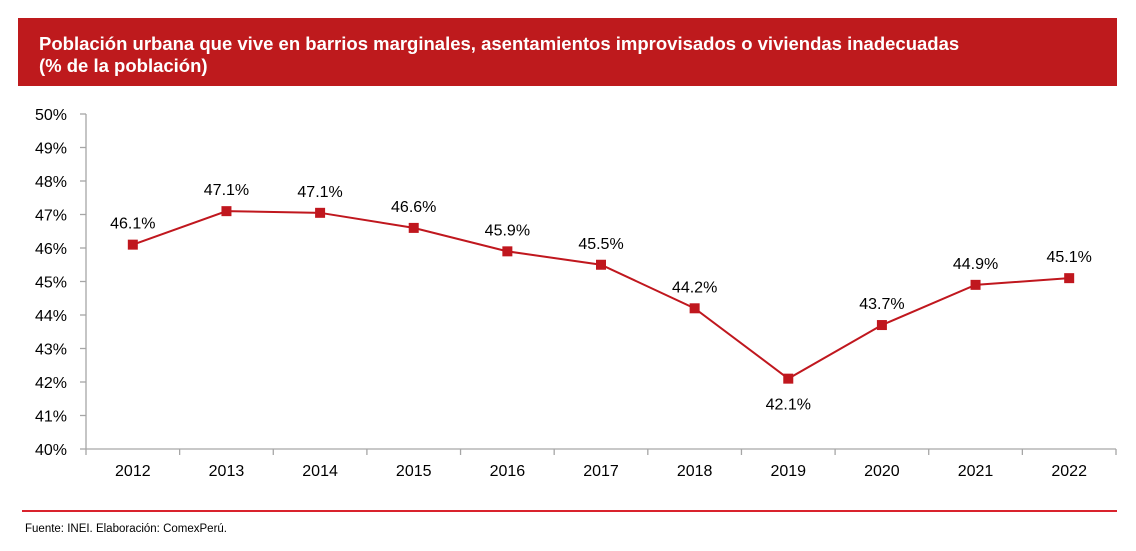 The image size is (1136, 551). Describe the element at coordinates (601, 471) in the screenshot. I see `x-tick-label: 2017` at that location.